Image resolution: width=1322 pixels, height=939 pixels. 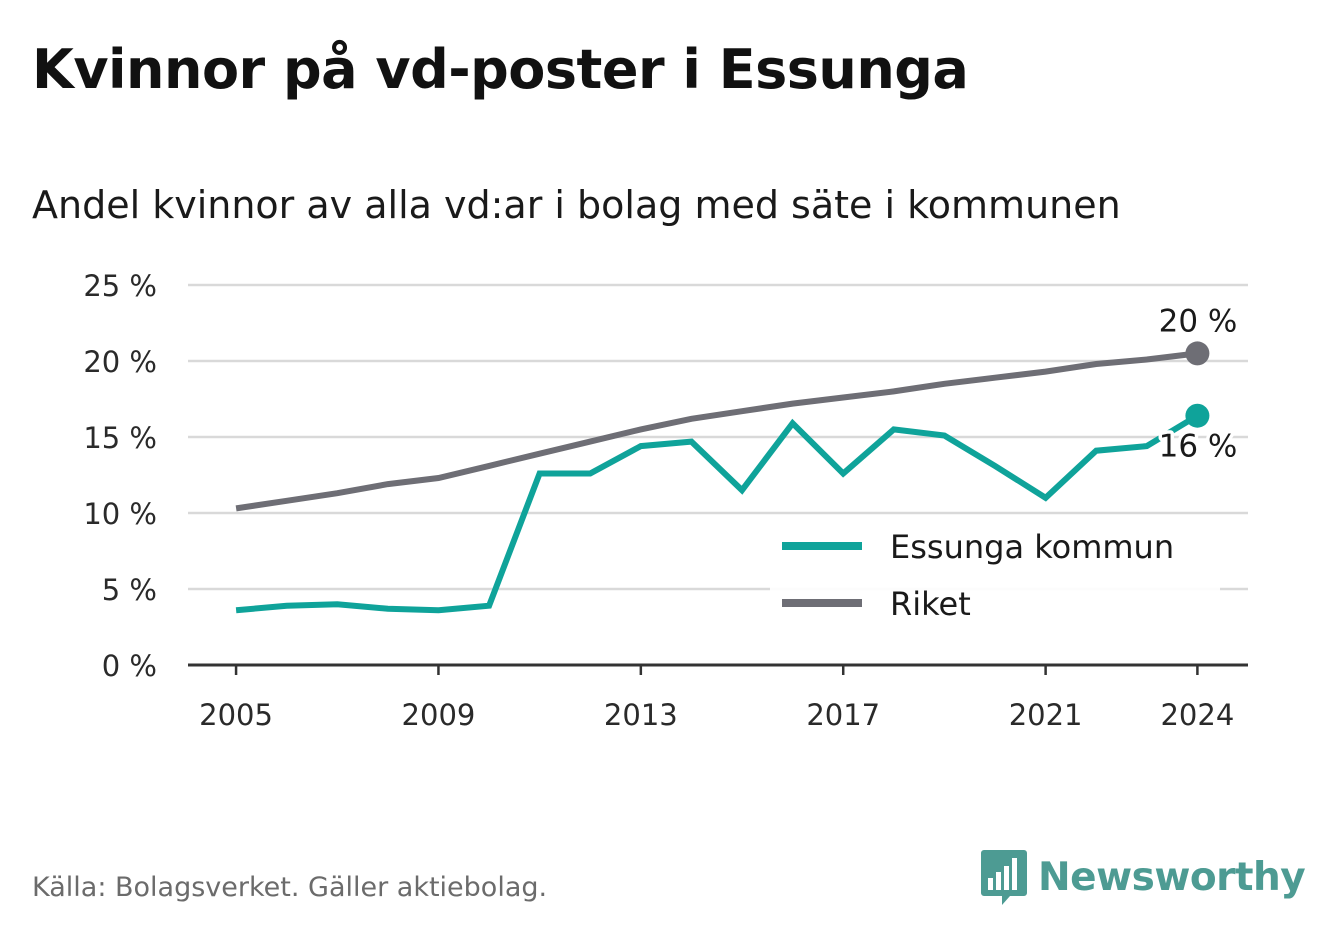 I want to click on brand-logo-link: Newsworthy, so click(x=1143, y=877).